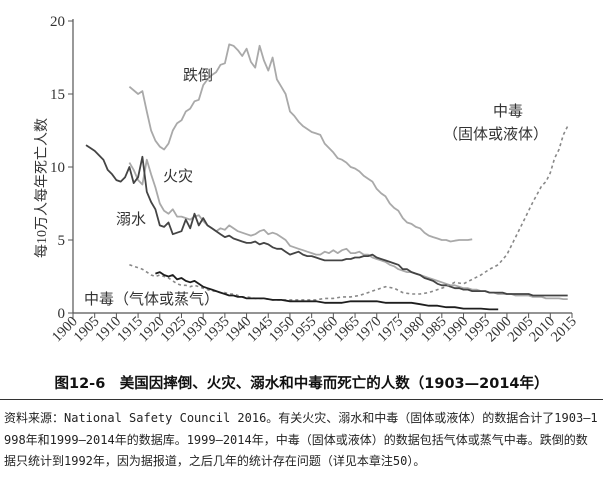 This screenshot has width=603, height=504. I want to click on x-tick-label: 2015, so click(564, 330).